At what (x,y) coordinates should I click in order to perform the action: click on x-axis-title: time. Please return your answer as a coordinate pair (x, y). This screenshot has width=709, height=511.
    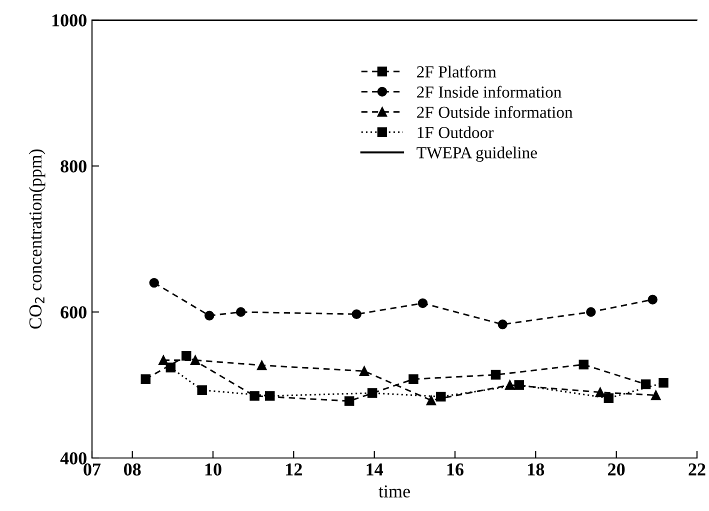
    Looking at the image, I should click on (394, 491).